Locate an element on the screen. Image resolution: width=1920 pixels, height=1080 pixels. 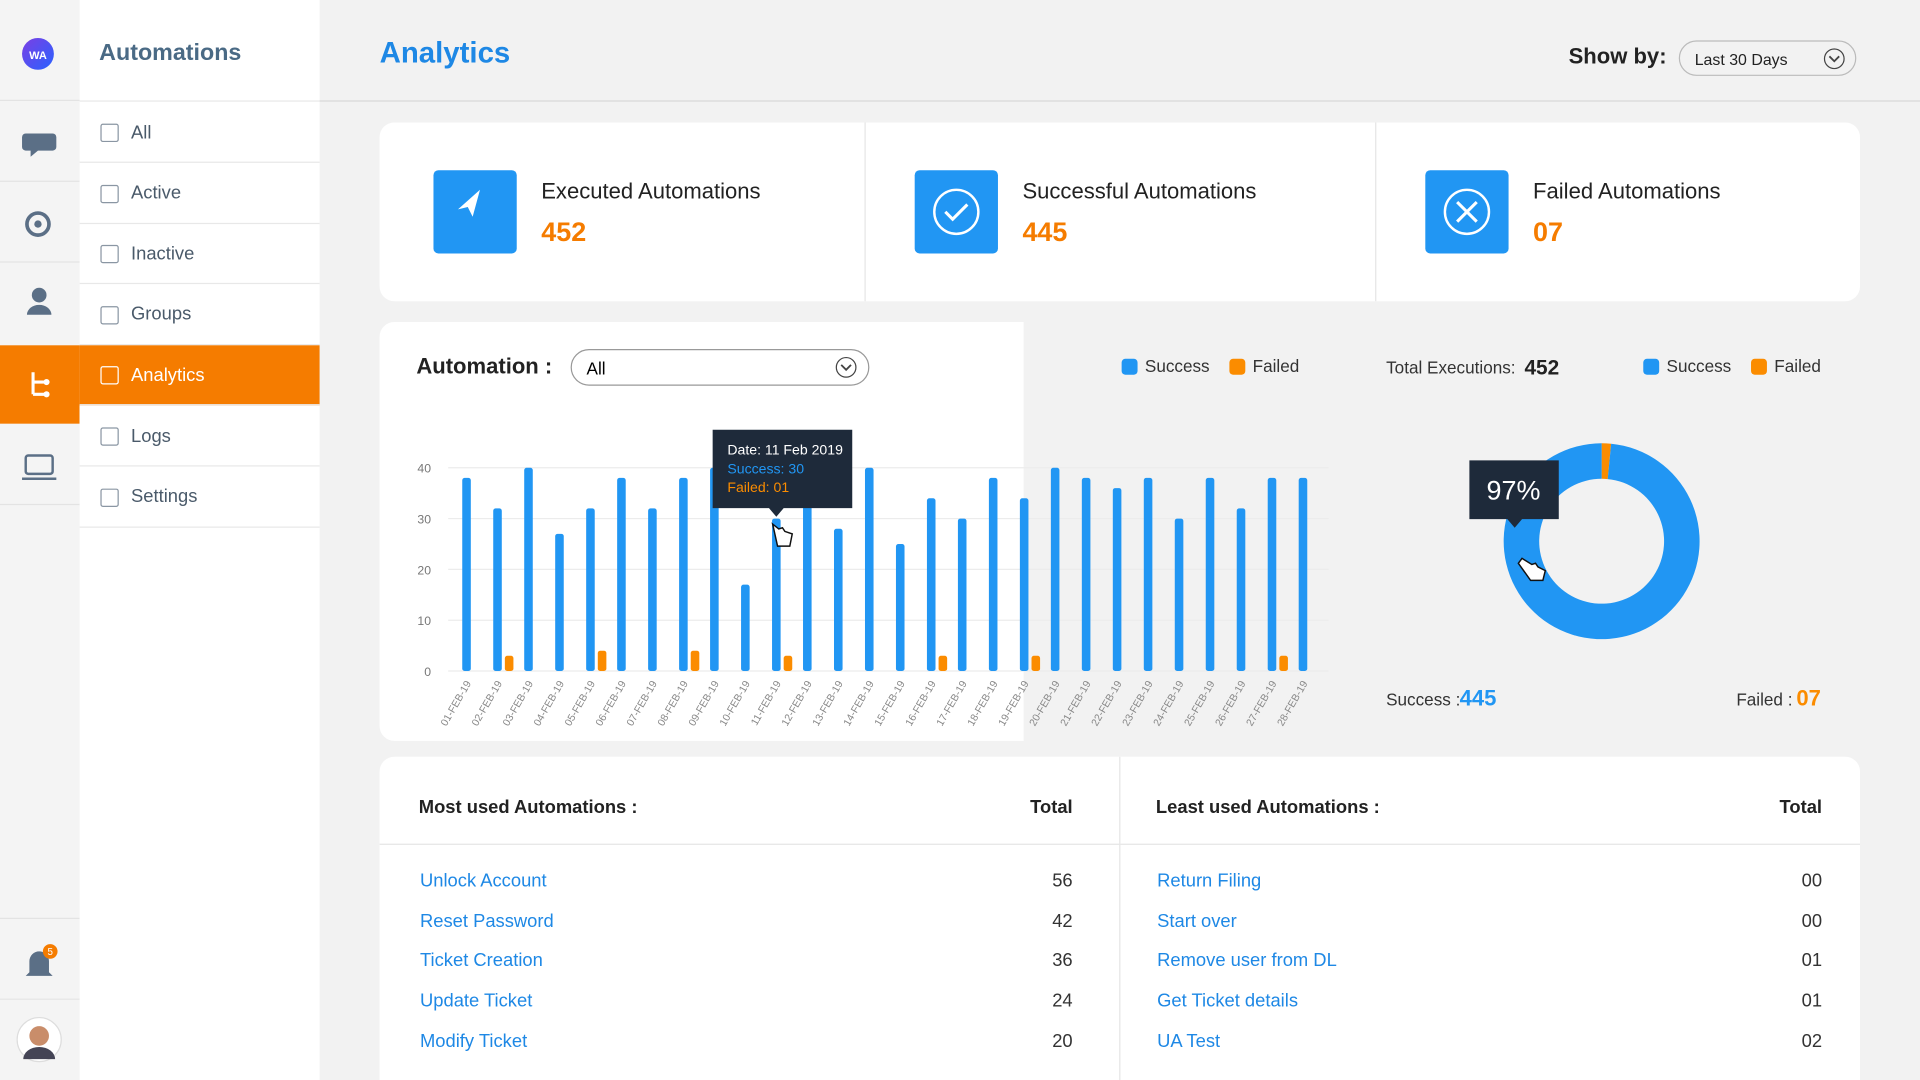
badge: 5 is located at coordinates (50, 952).